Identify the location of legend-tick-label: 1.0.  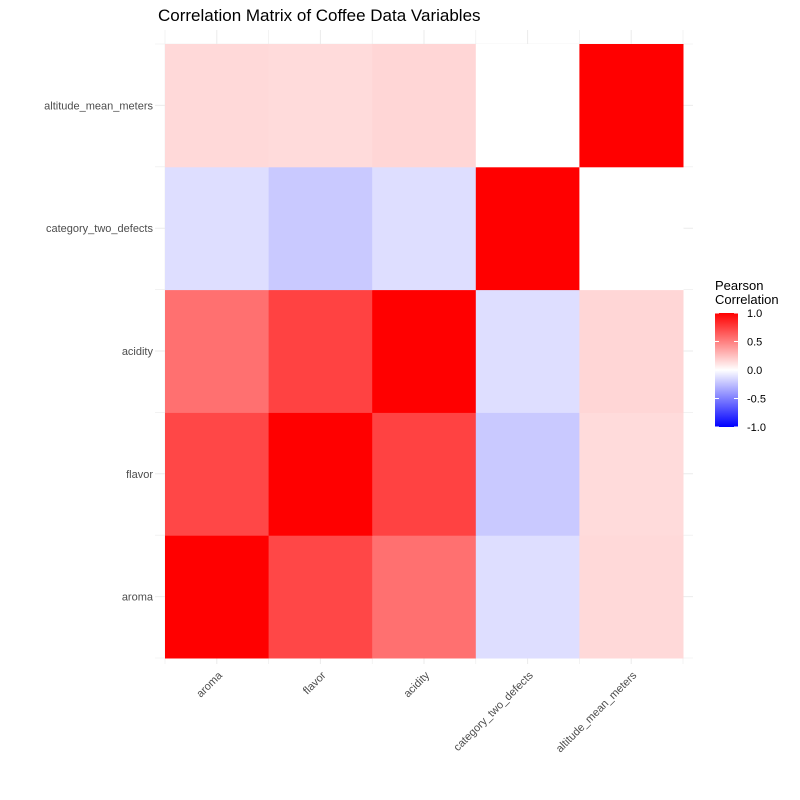
(754, 314).